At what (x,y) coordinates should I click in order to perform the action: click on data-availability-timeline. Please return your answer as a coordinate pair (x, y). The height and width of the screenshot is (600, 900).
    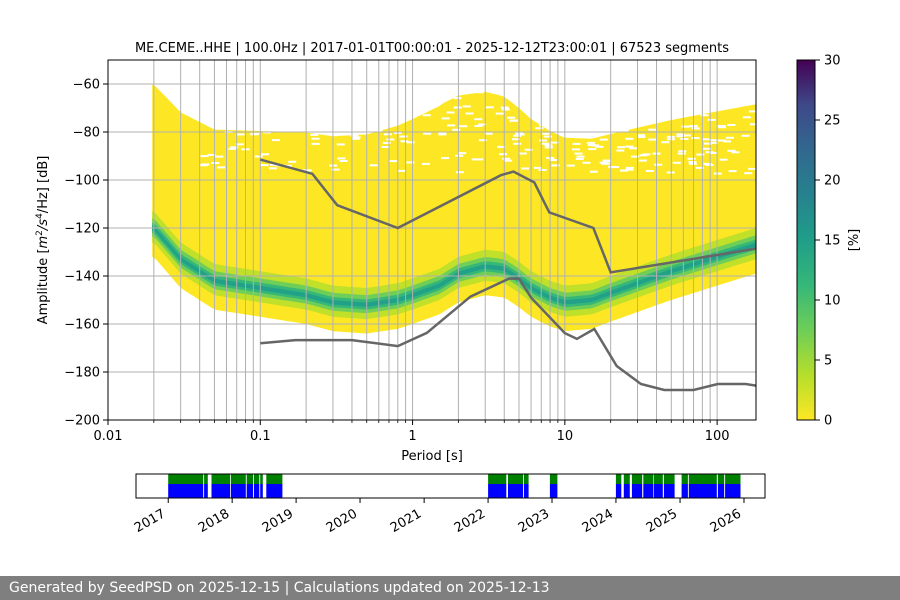
    Looking at the image, I should click on (454, 486).